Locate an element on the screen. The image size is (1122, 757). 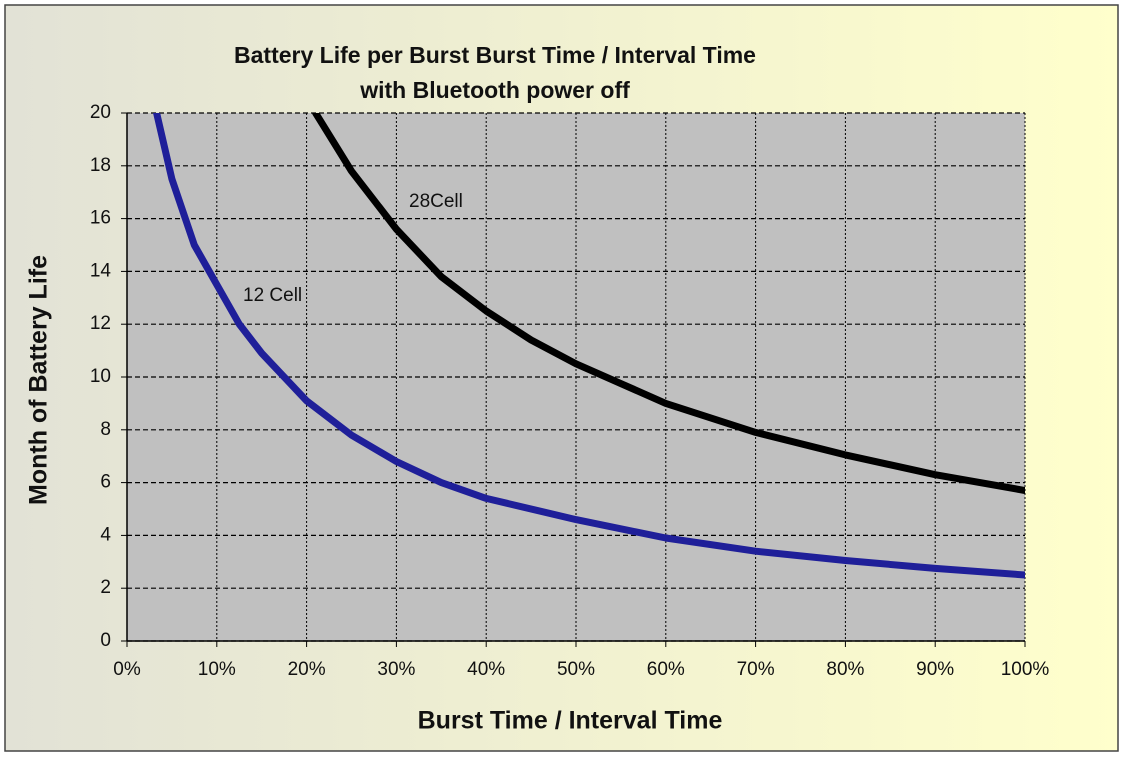
y-tick-label: 12 is located at coordinates (100, 323).